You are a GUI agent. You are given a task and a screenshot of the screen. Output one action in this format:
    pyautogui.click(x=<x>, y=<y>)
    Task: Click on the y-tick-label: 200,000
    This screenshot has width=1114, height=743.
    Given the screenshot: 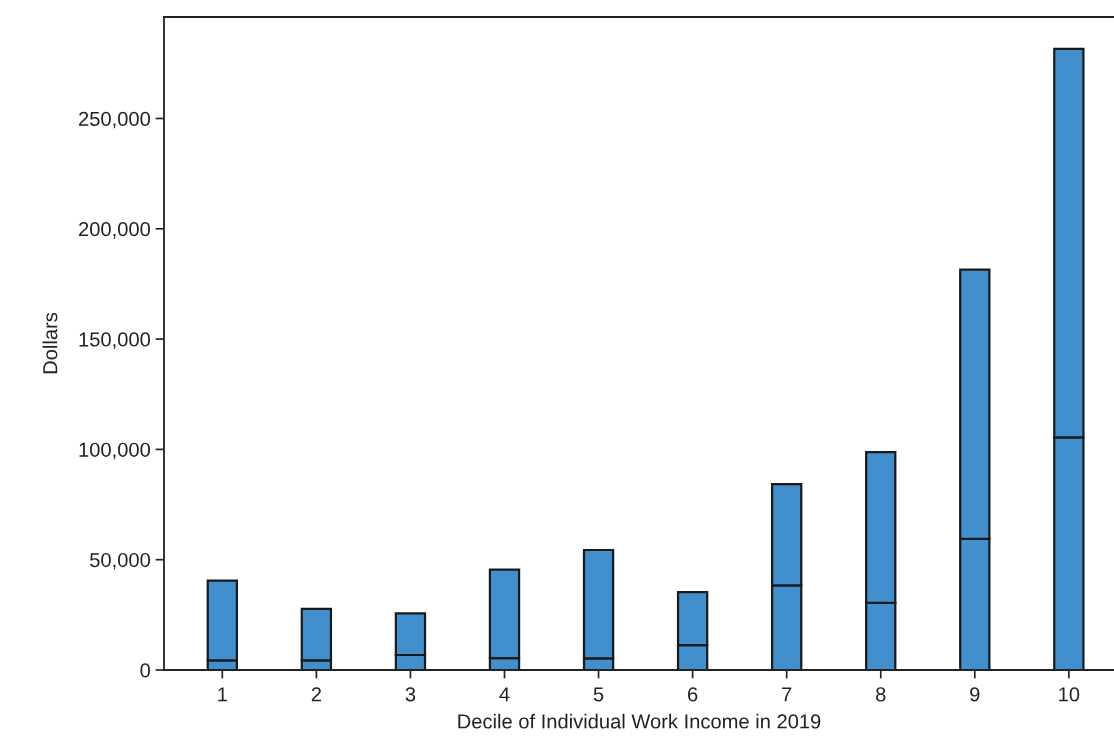 What is the action you would take?
    pyautogui.click(x=115, y=230)
    